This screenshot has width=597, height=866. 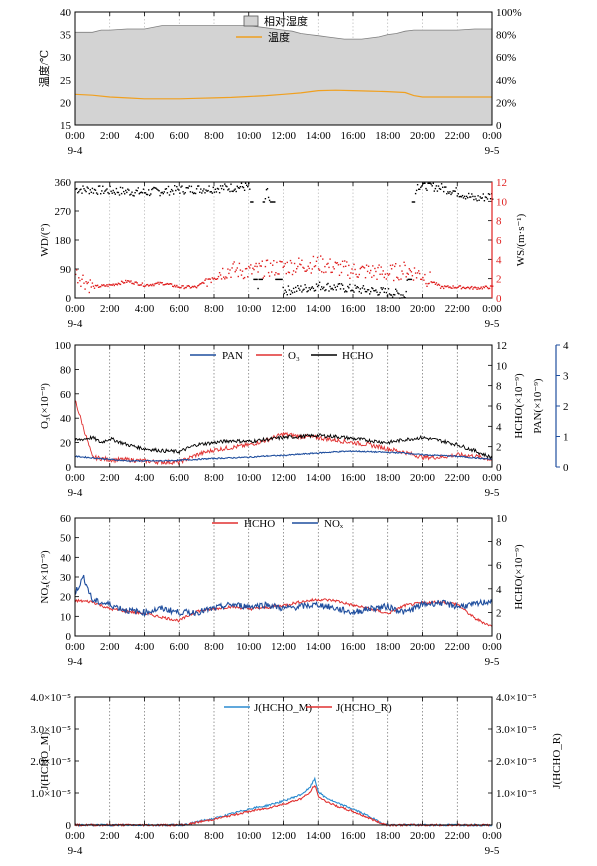 What do you see at coordinates (388, 136) in the screenshot?
I see `x-tick-label: 18:00` at bounding box center [388, 136].